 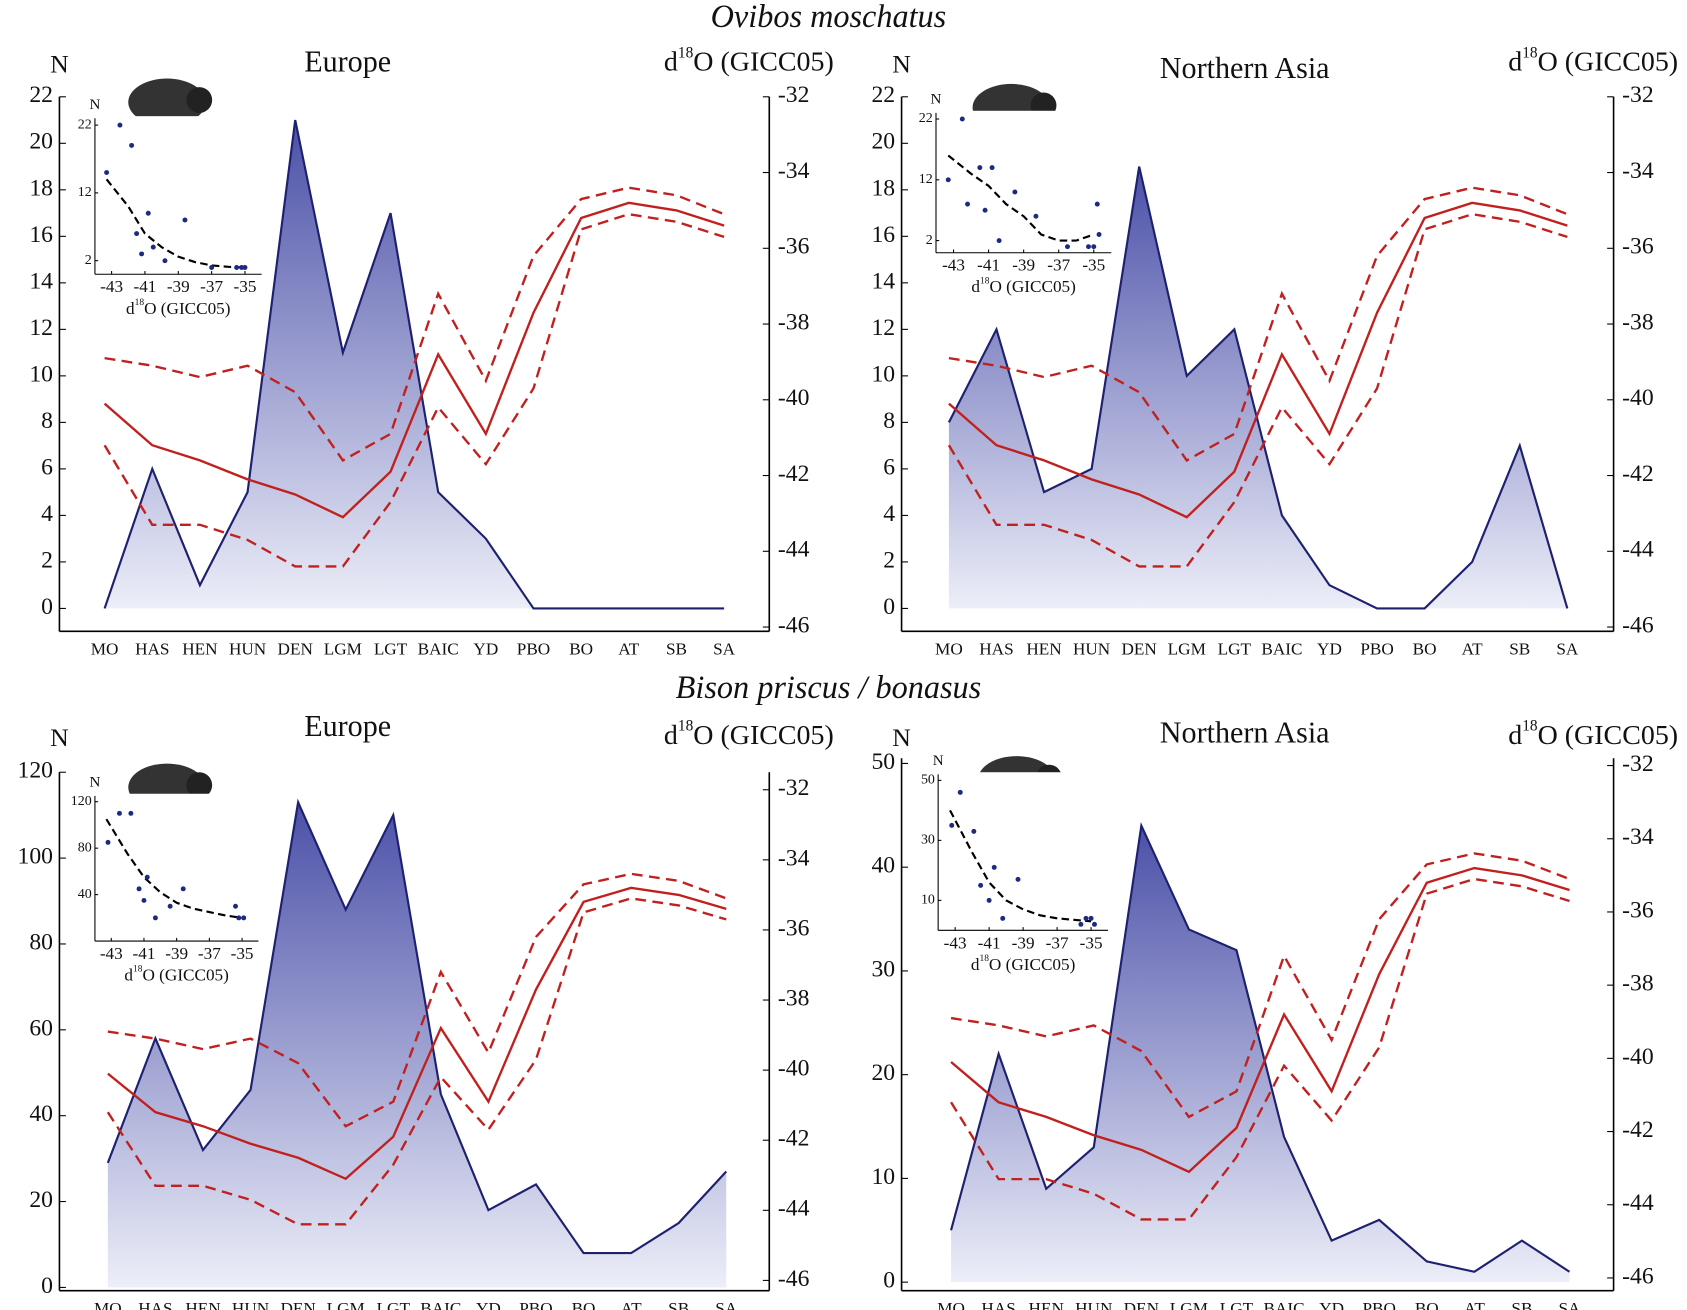 I want to click on y2-tick-label: -46, so click(x=794, y=1279).